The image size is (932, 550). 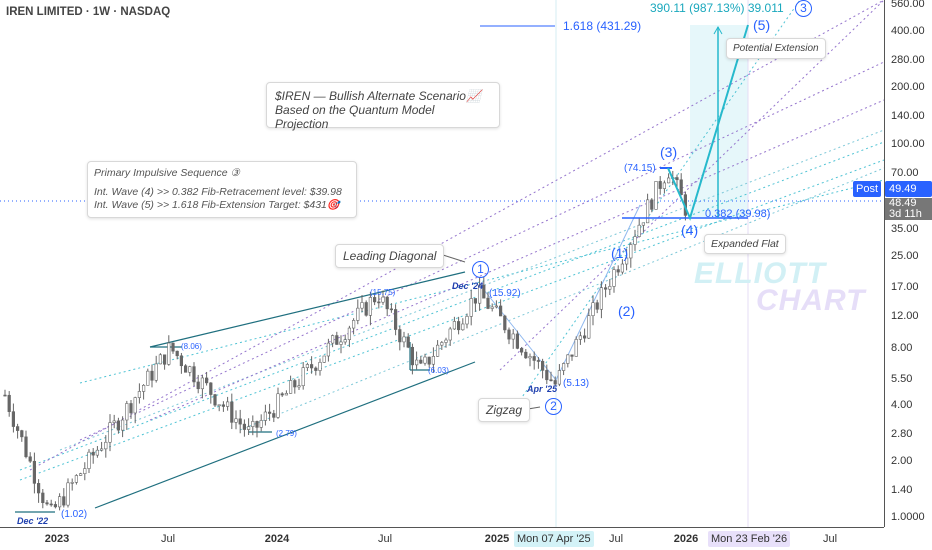 What do you see at coordinates (390, 256) in the screenshot?
I see `leading-diagonal-note: Leading Diagonal` at bounding box center [390, 256].